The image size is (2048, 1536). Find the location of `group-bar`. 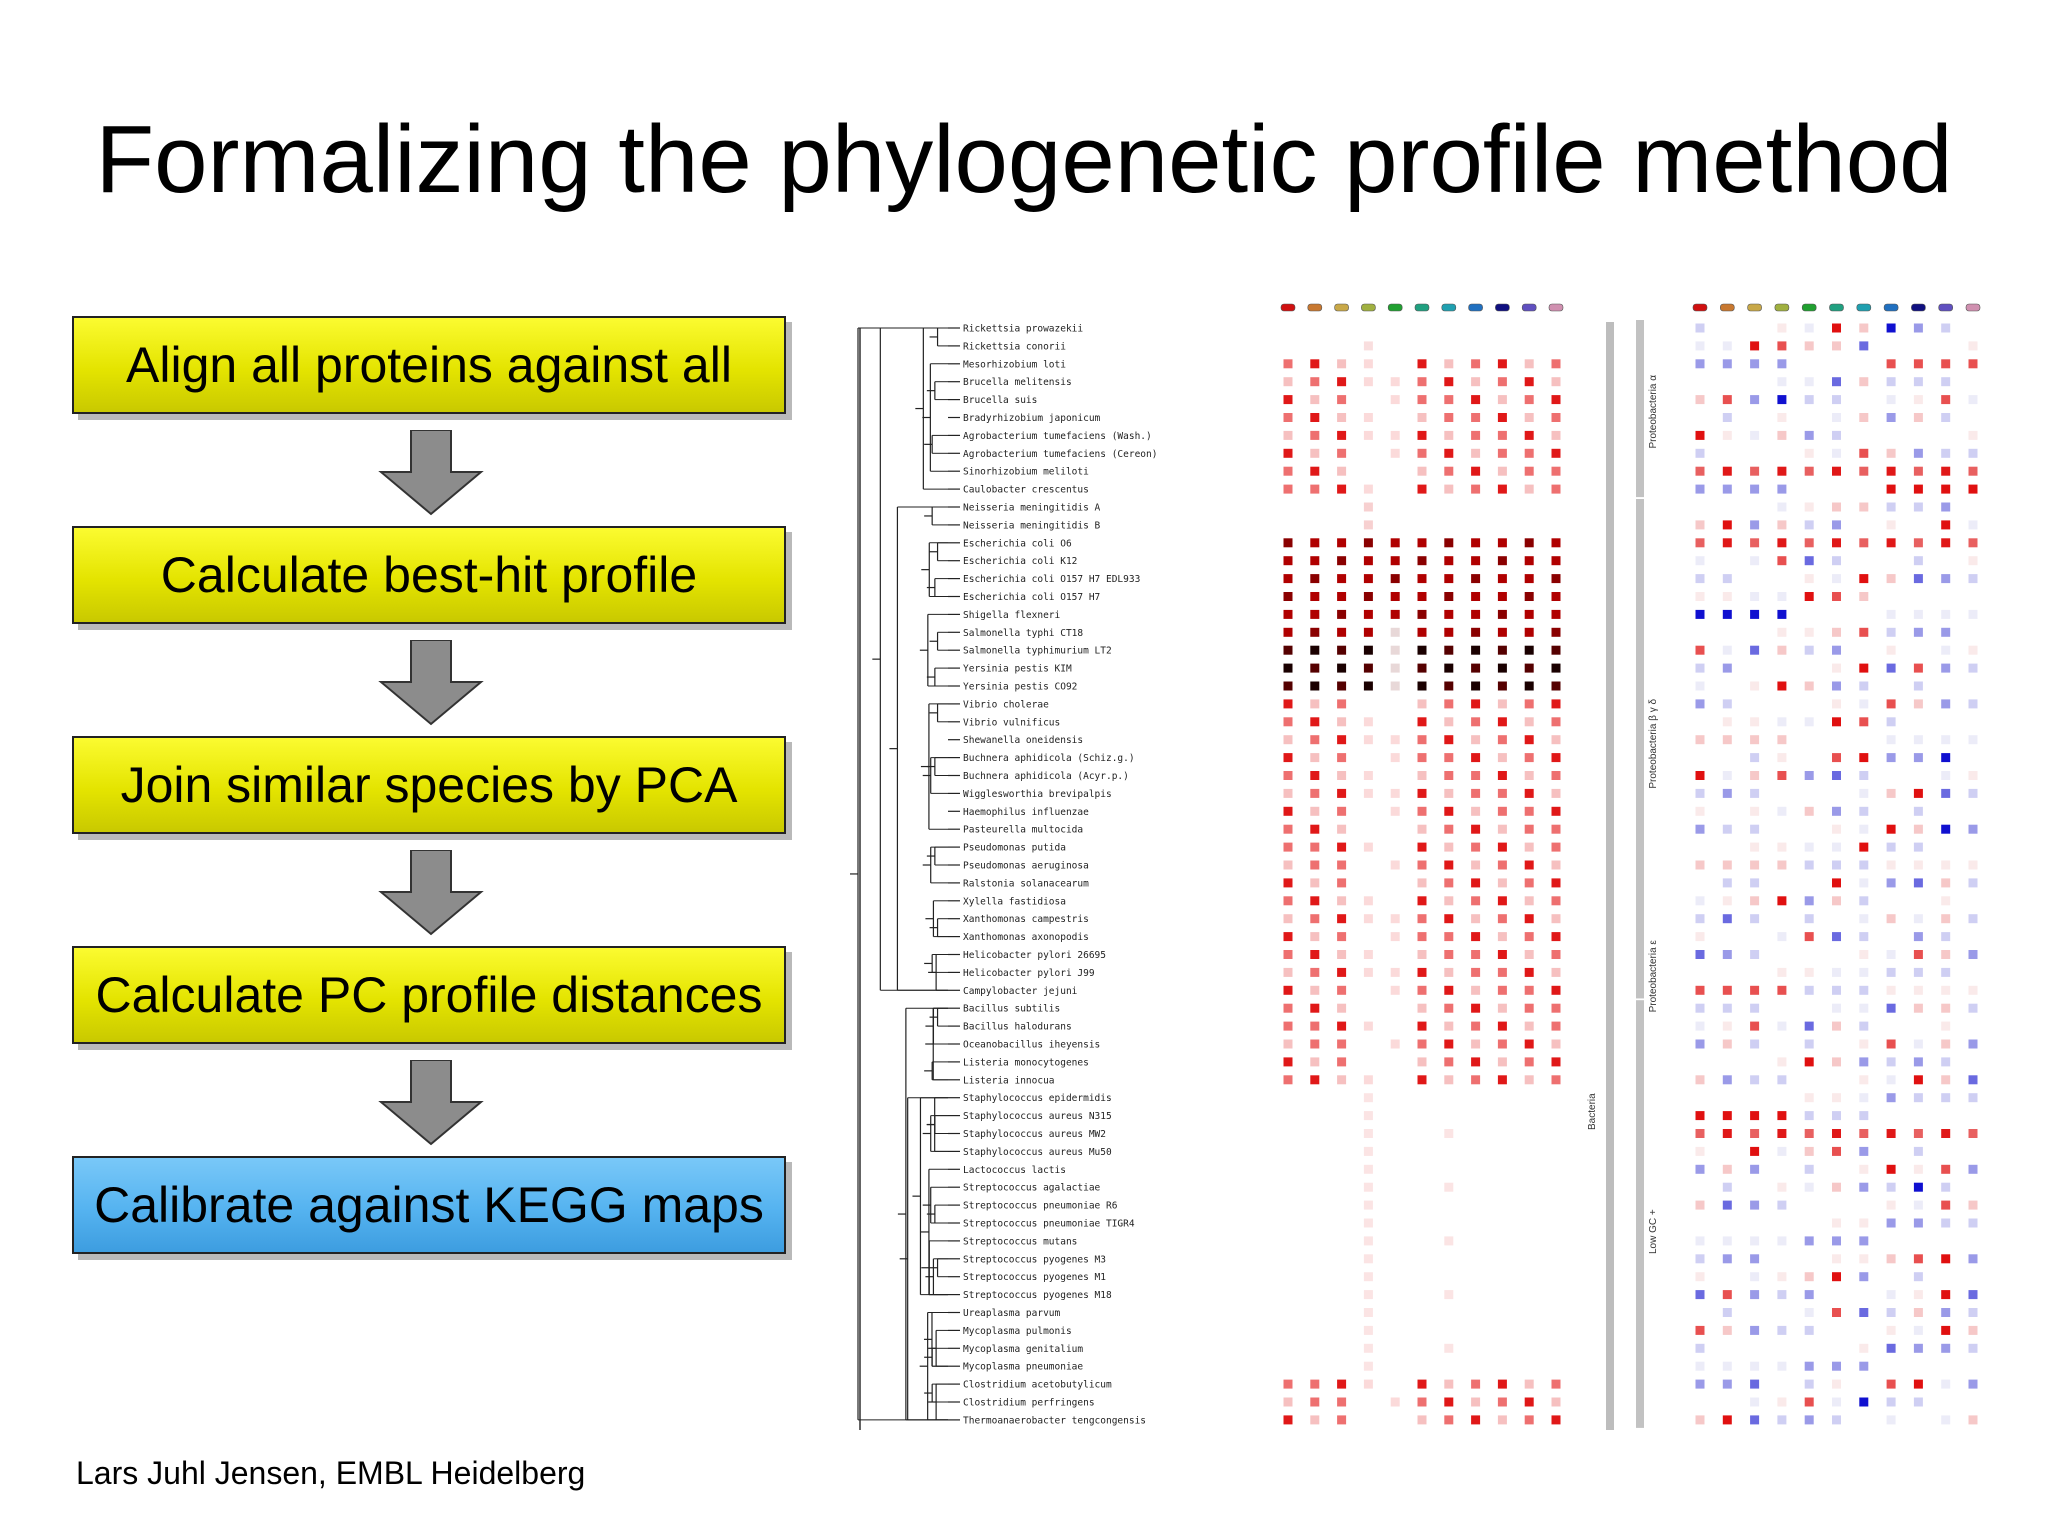

group-bar is located at coordinates (1640, 409).